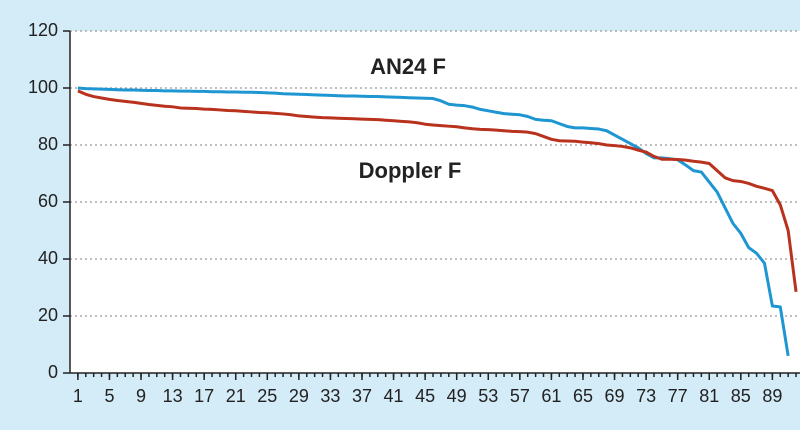  Describe the element at coordinates (48, 315) in the screenshot. I see `y-tick-label: 20` at that location.